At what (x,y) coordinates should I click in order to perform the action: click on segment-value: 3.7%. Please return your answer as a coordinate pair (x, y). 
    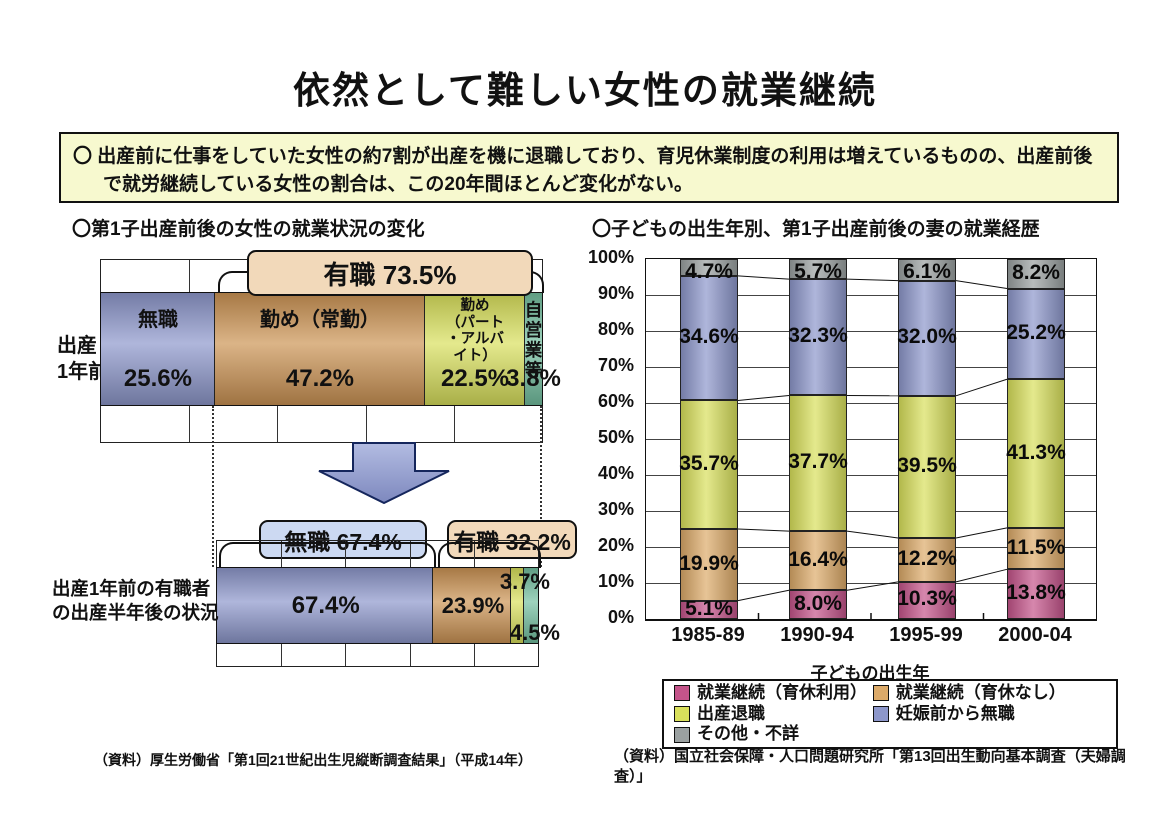
    Looking at the image, I should click on (524, 581).